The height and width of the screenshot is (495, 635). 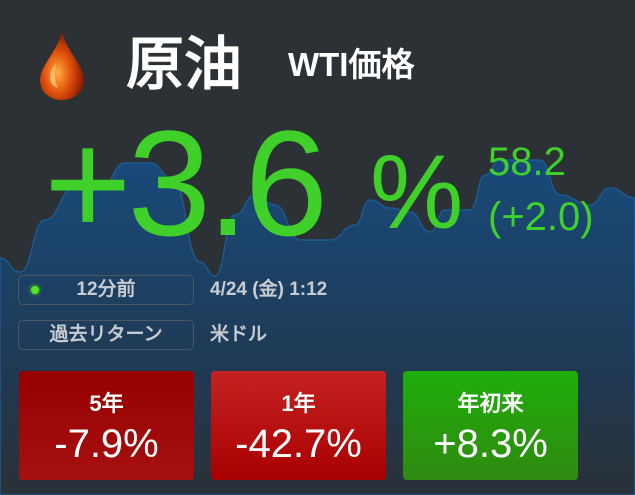 I want to click on return-period: 5年, so click(x=106, y=403).